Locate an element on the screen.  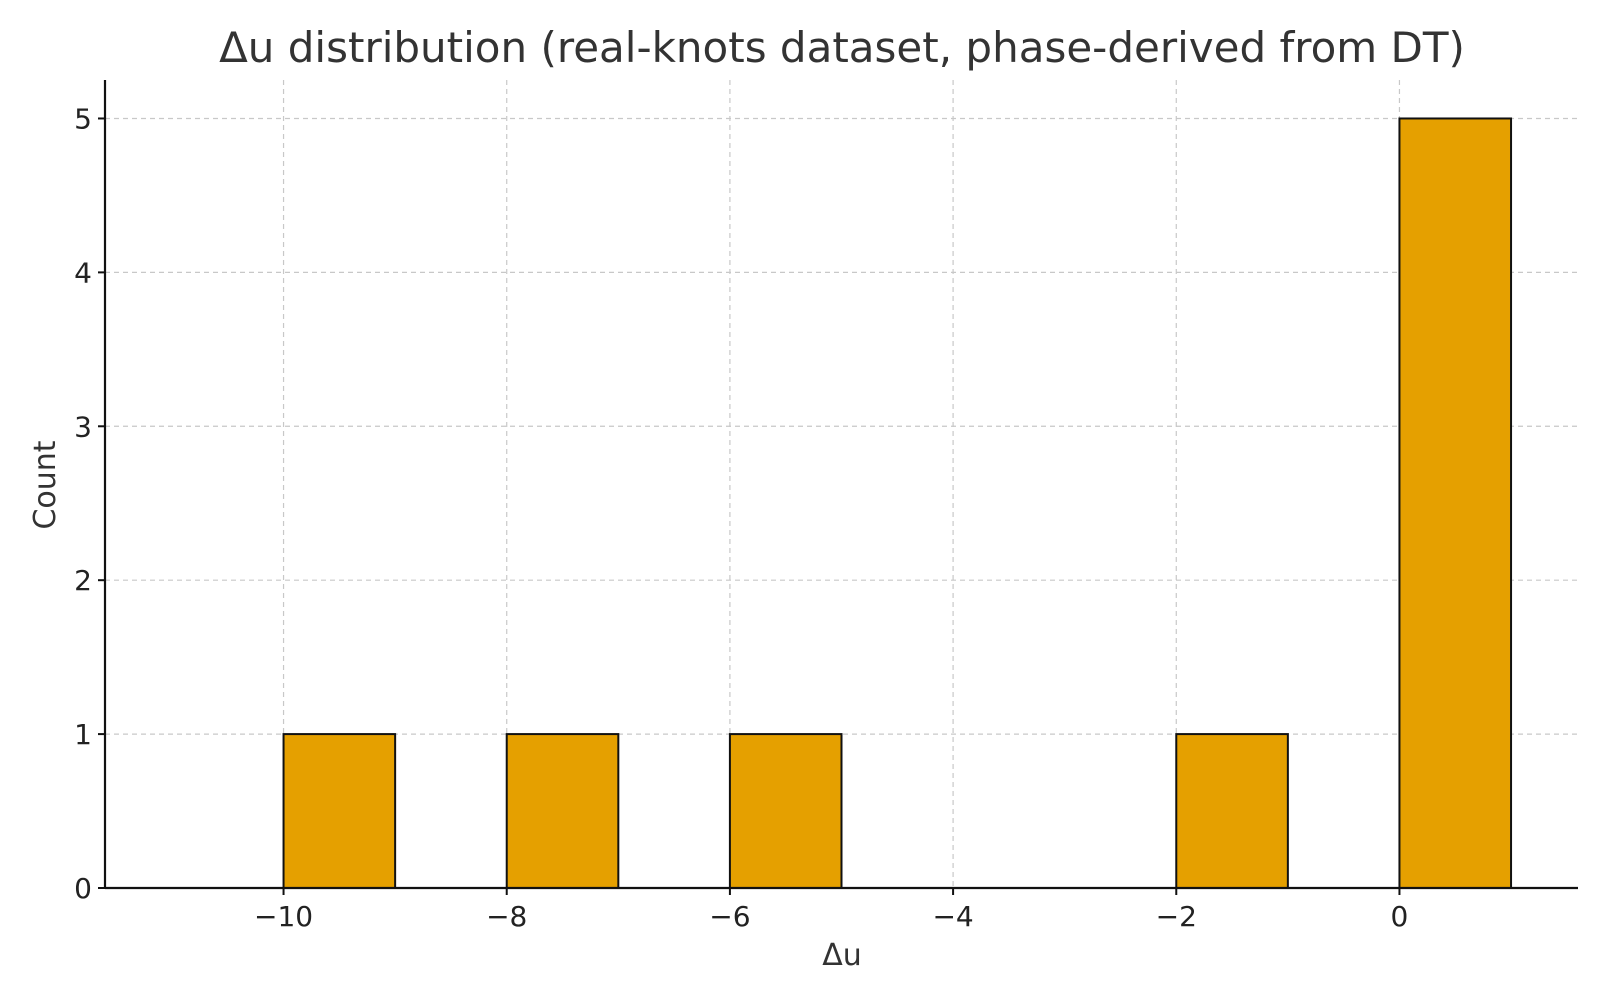
x-axis-label: Δu is located at coordinates (842, 955).